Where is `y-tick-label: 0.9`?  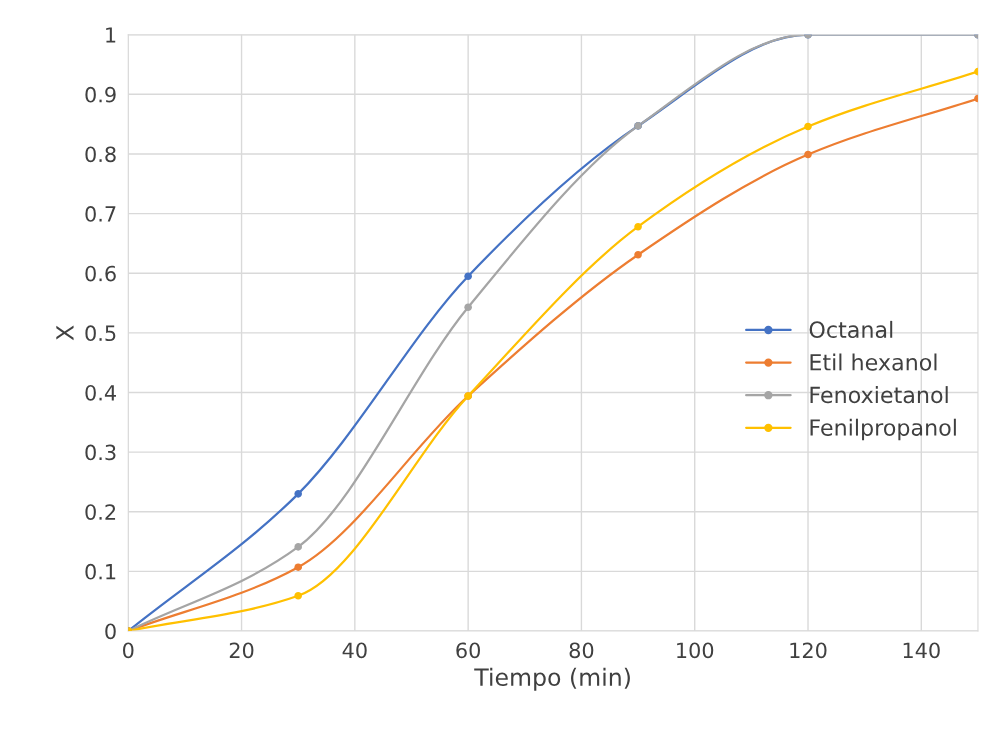 y-tick-label: 0.9 is located at coordinates (100, 94).